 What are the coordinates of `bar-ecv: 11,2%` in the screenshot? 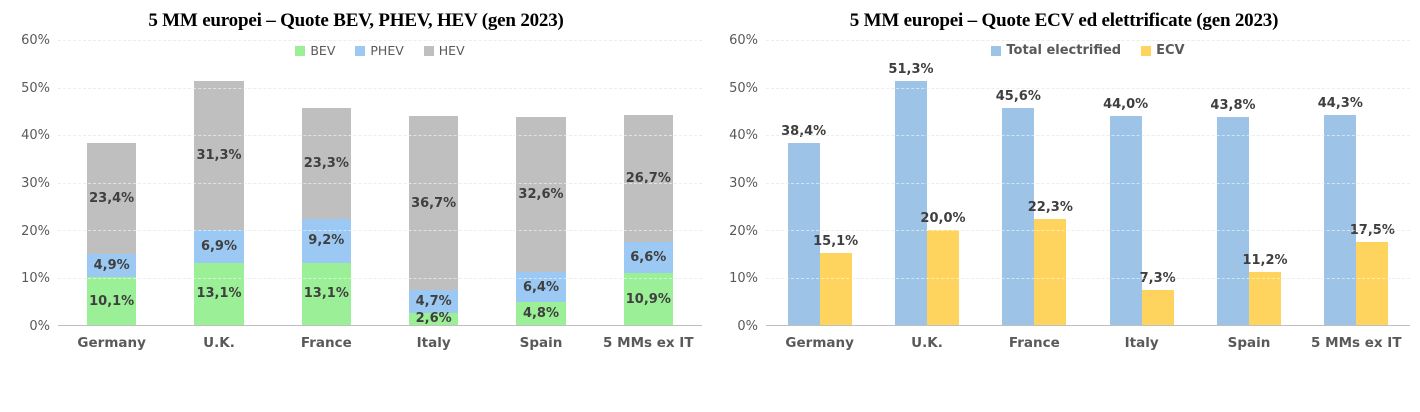 It's located at (1265, 289).